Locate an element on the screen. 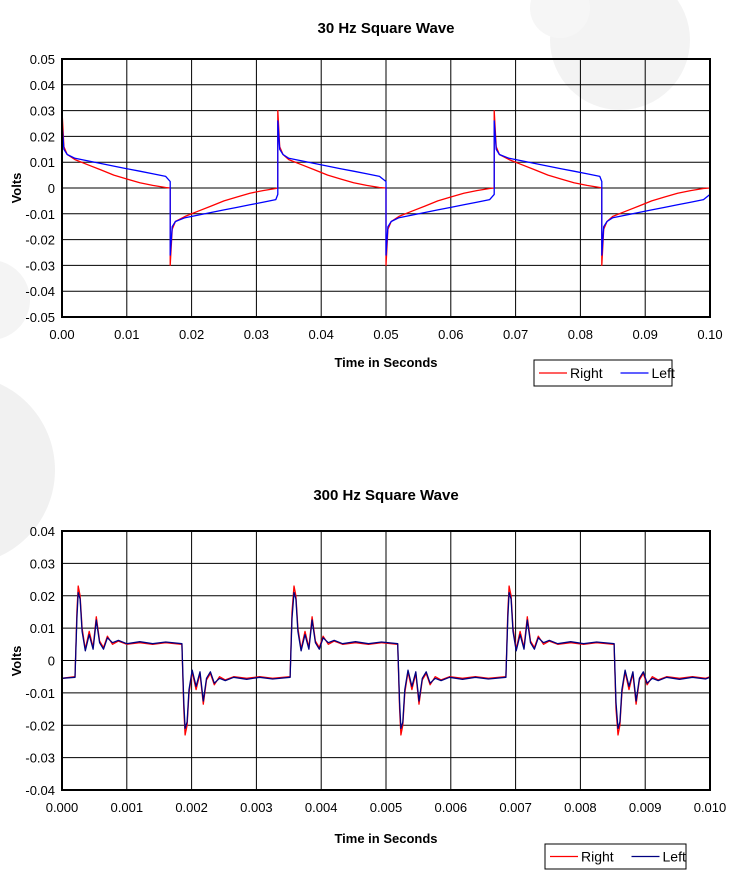  plot-series is located at coordinates (386, 660).